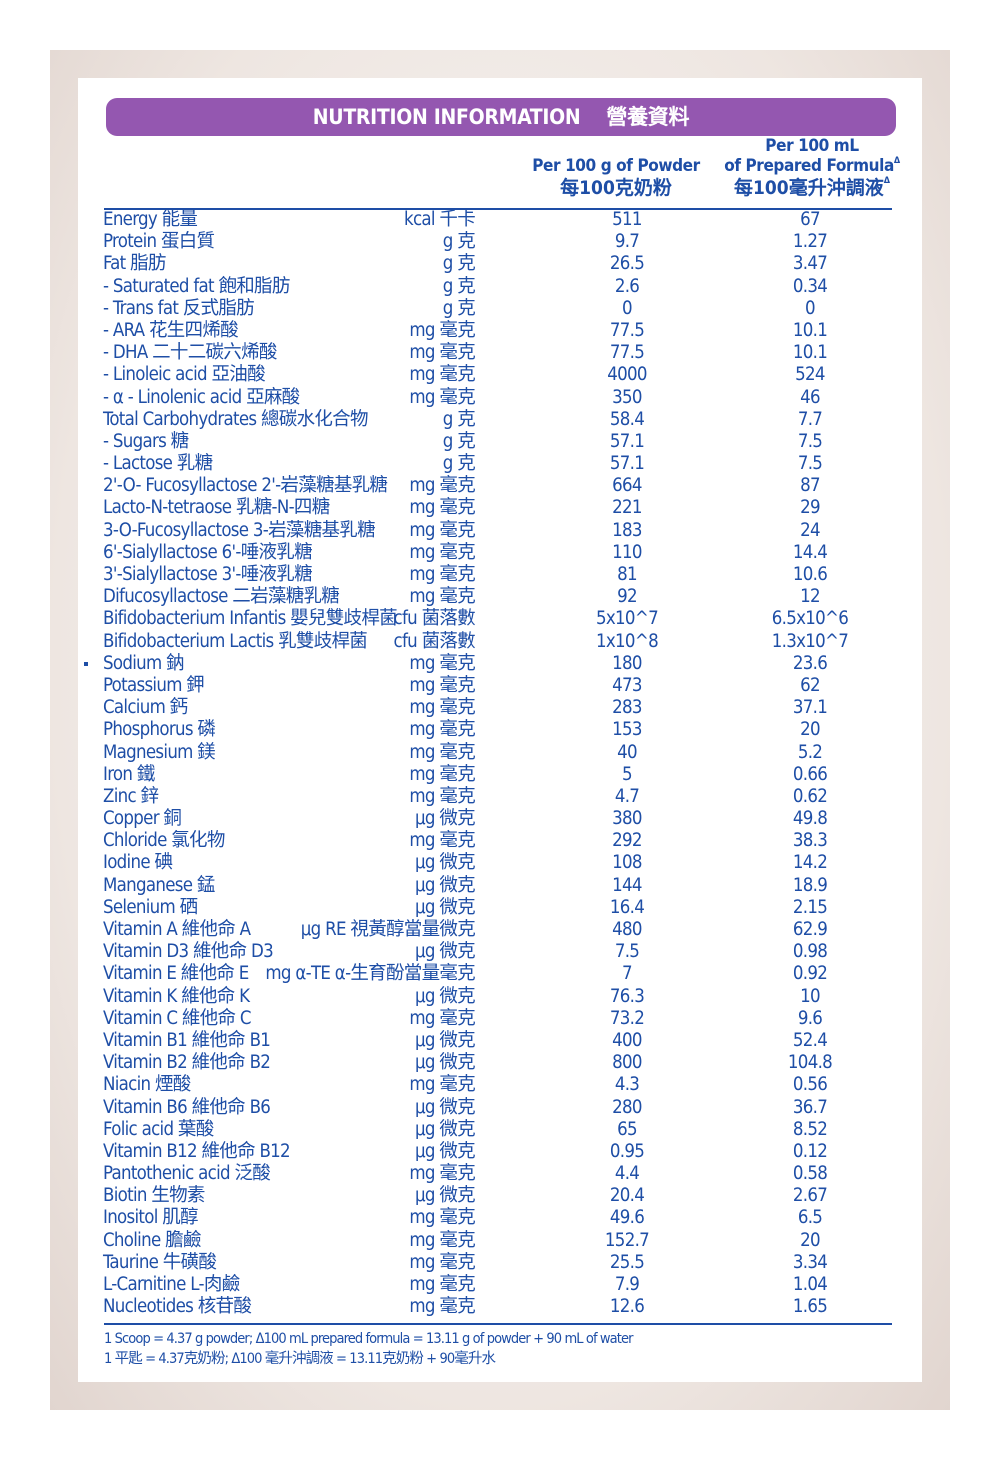 The width and height of the screenshot is (1000, 1460). I want to click on table-row: Copper 銅 μg 微克 380 49.8, so click(500, 818).